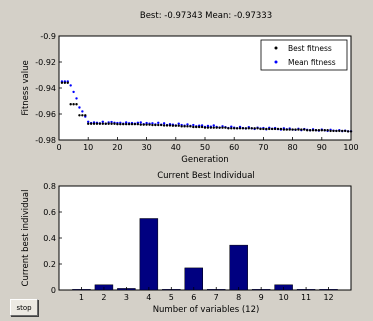 The width and height of the screenshot is (373, 321). Describe the element at coordinates (293, 147) in the screenshot. I see `x-tick-label: 80` at that location.